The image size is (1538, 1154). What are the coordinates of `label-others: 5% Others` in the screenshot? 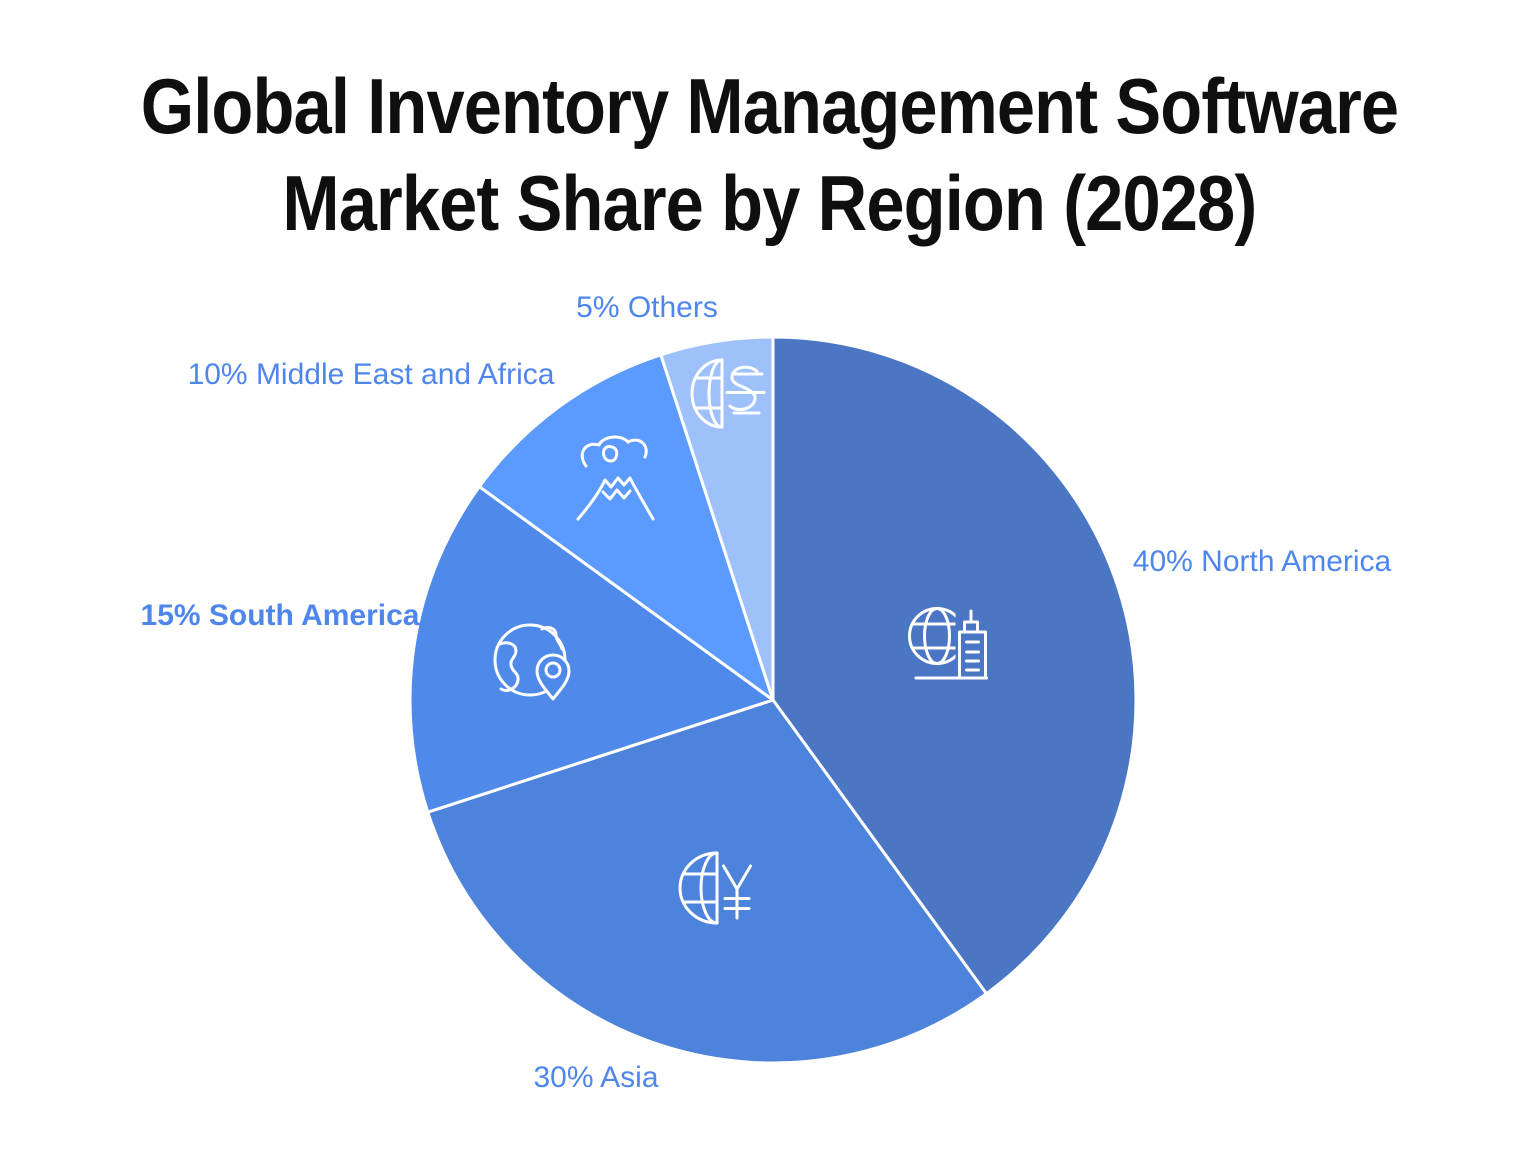 It's located at (647, 307).